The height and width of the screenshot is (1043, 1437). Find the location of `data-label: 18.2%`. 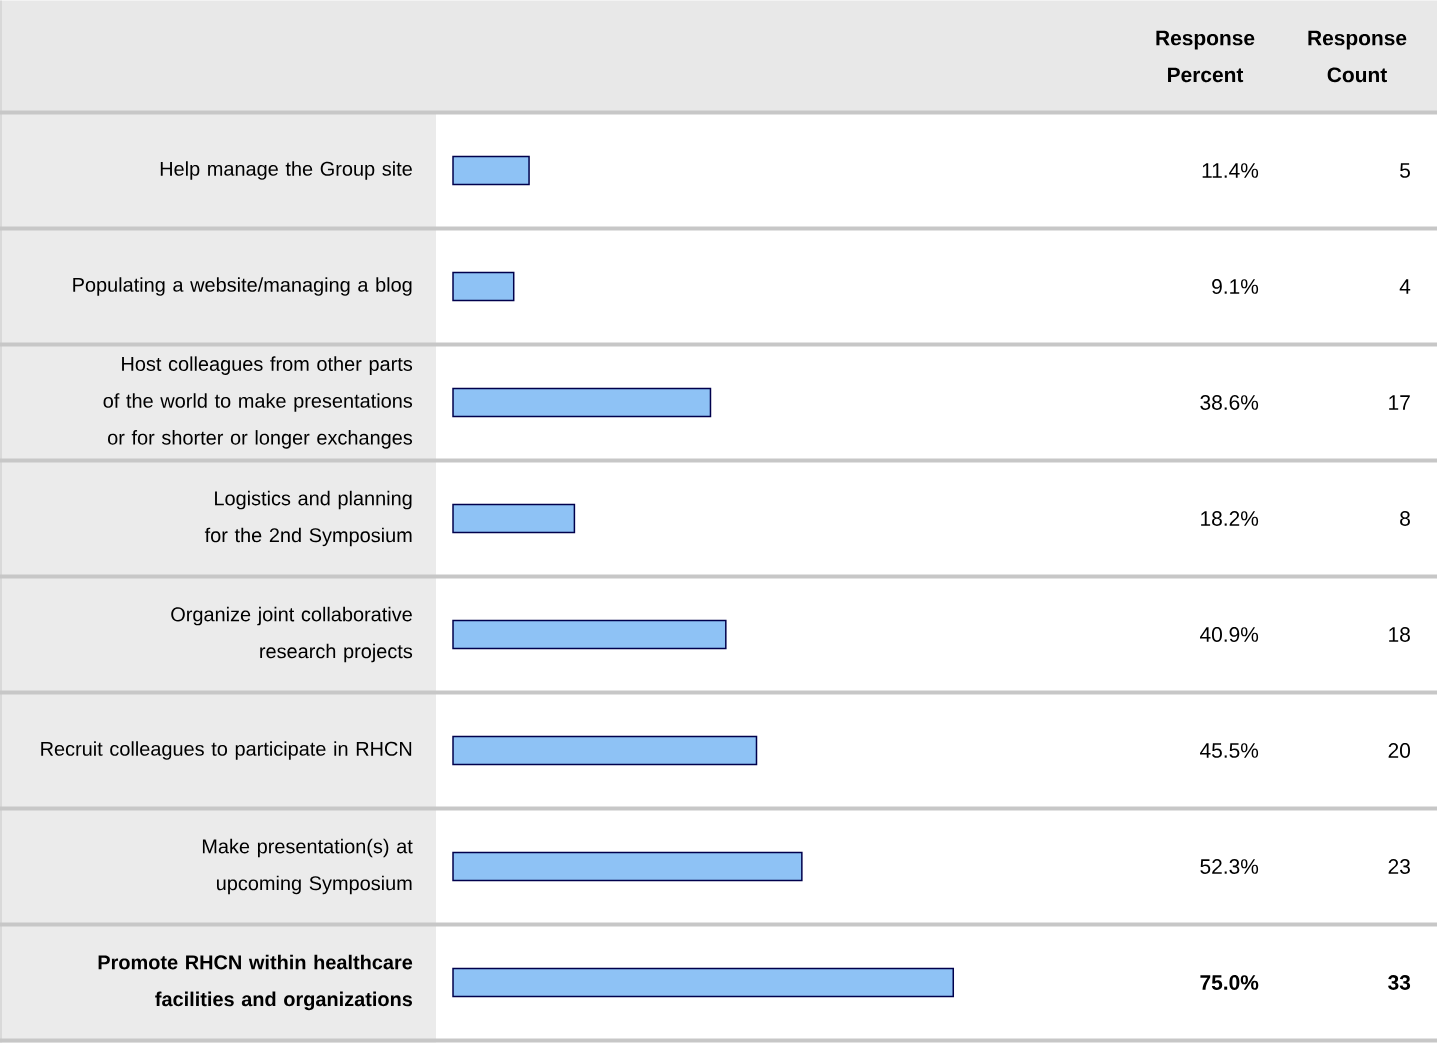

data-label: 18.2% is located at coordinates (1230, 518).